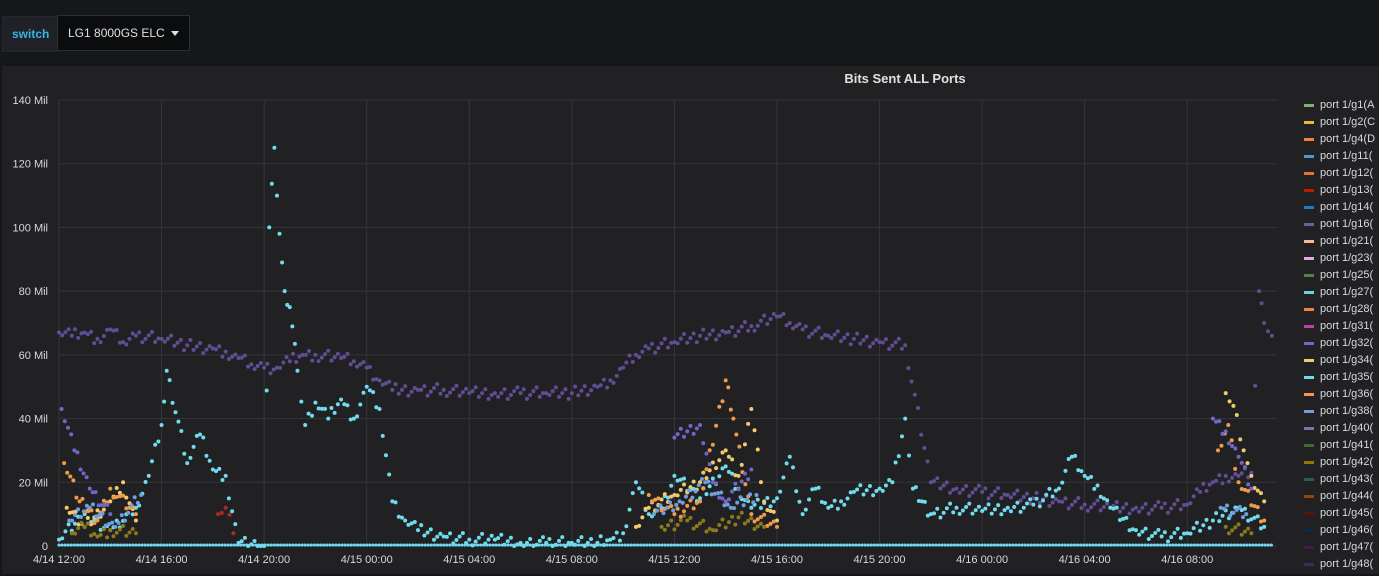  What do you see at coordinates (1347, 190) in the screenshot?
I see `legend-label: port 1/g13(` at bounding box center [1347, 190].